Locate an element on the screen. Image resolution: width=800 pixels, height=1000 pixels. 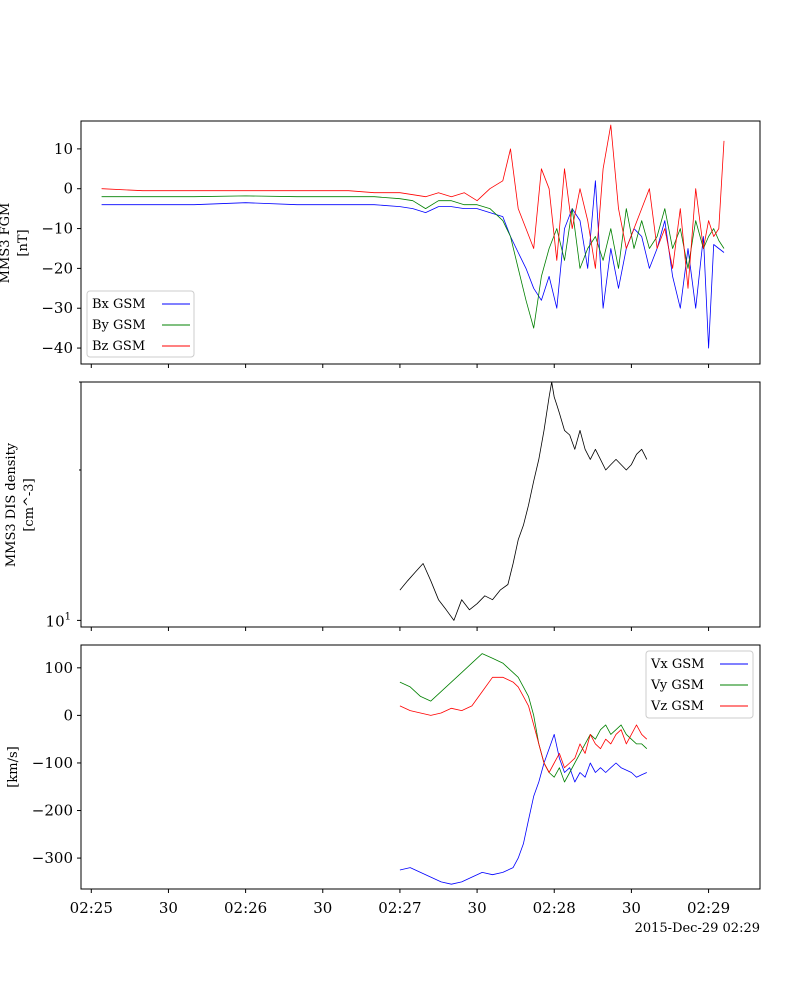
bz-gsm-series-line is located at coordinates (413, 206).